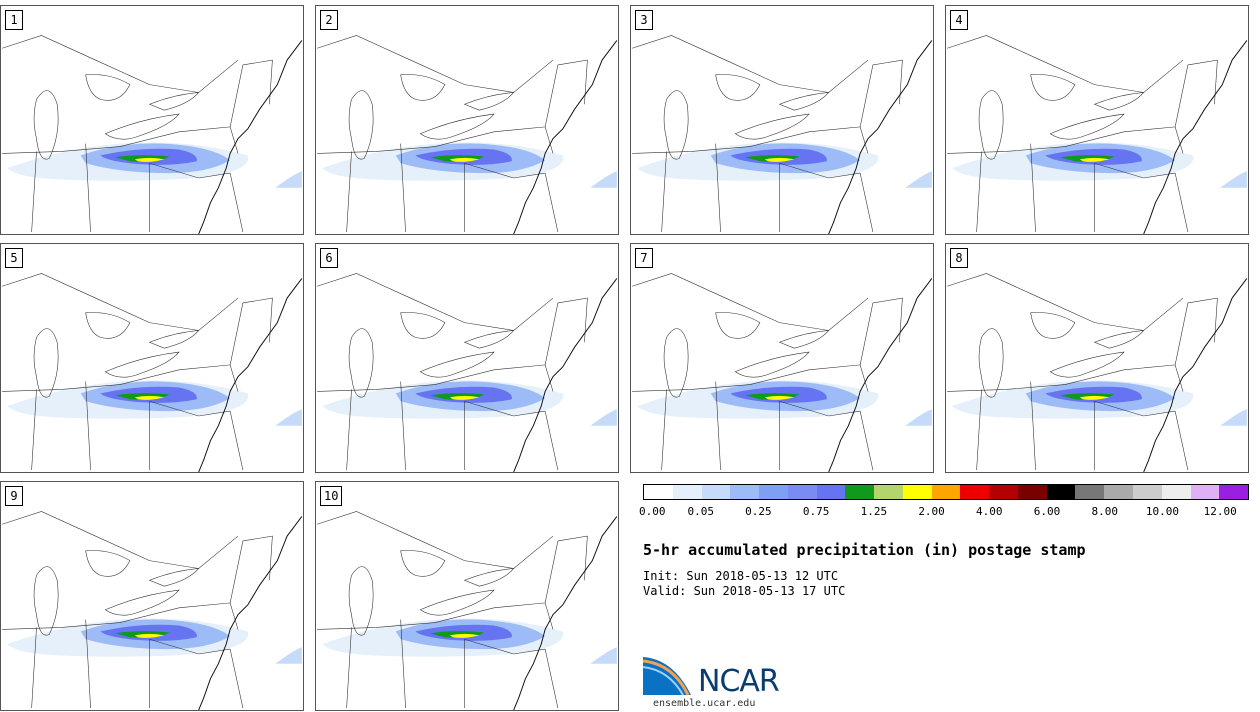 The width and height of the screenshot is (1260, 712). What do you see at coordinates (959, 258) in the screenshot?
I see `member-number-label: 8` at bounding box center [959, 258].